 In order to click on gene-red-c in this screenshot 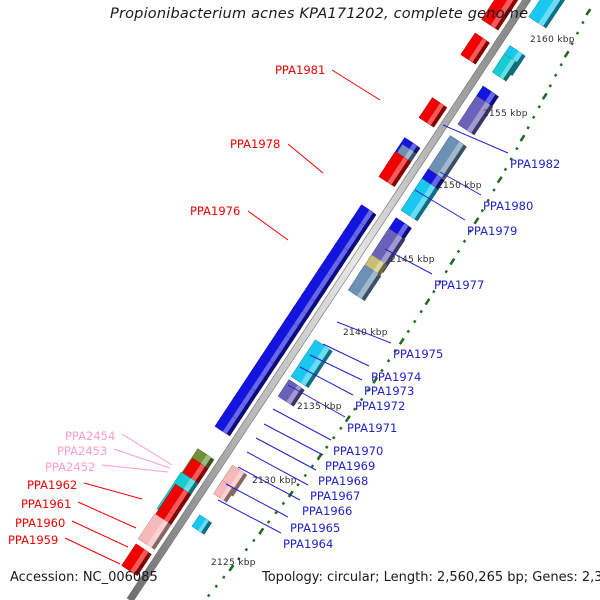, I will do `click(500, 15)`.